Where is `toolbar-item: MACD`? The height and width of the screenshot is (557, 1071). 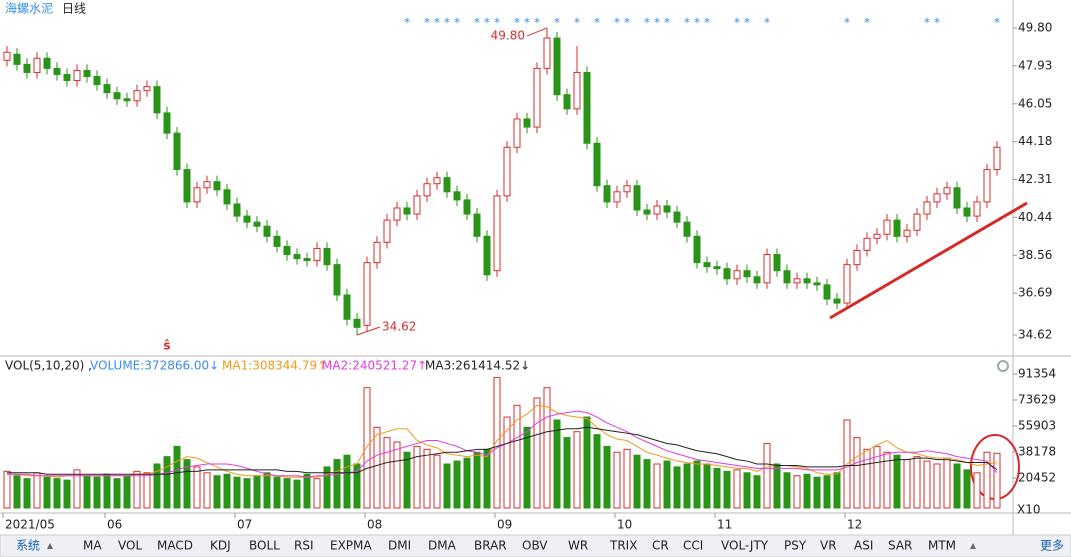 toolbar-item: MACD is located at coordinates (175, 546).